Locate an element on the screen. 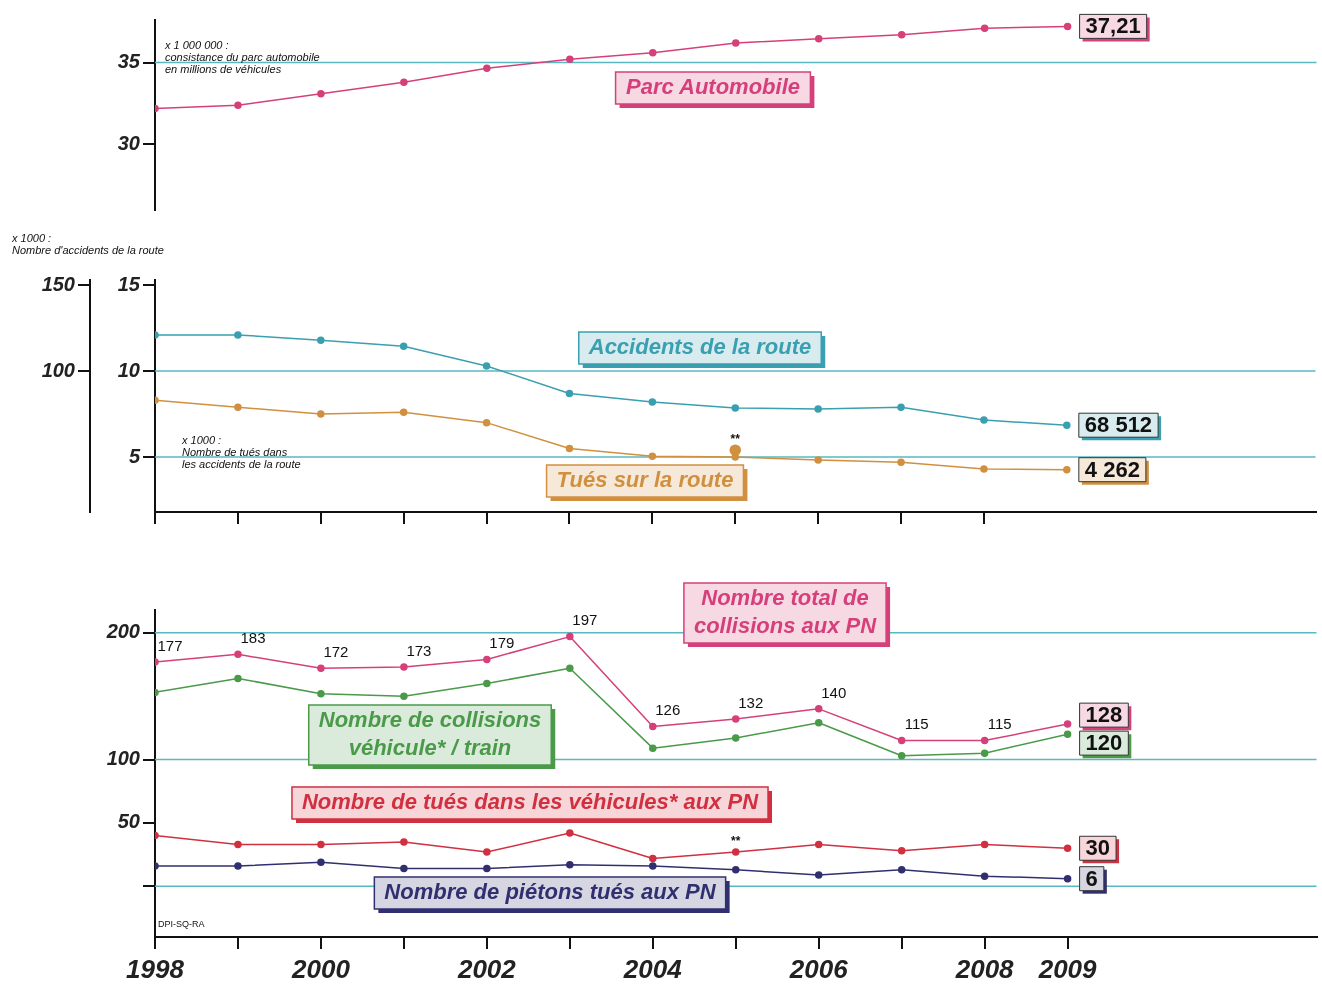  y-tick-label: 35 is located at coordinates (129, 61).